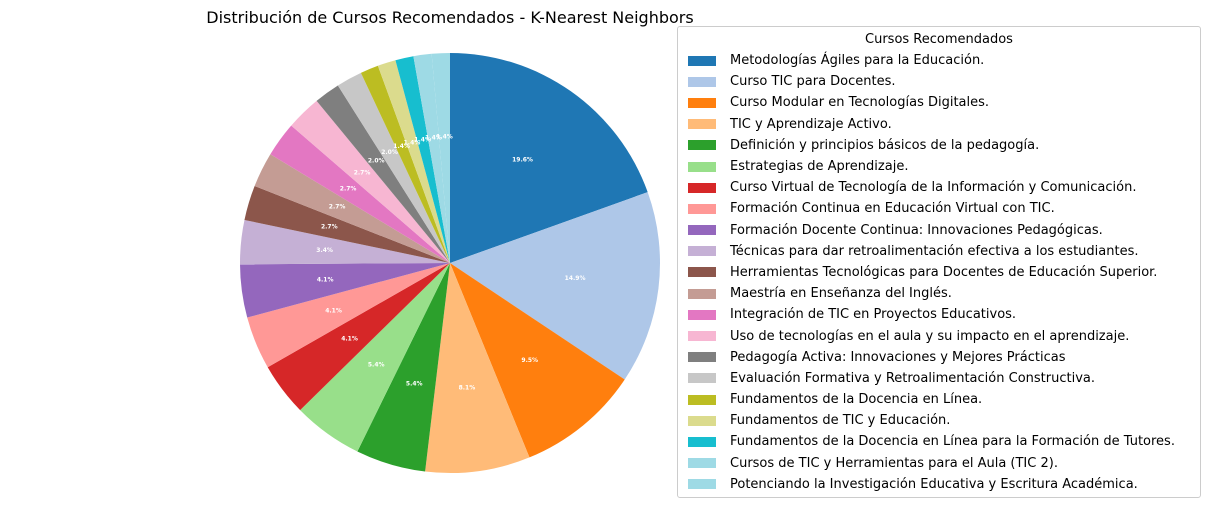 This screenshot has width=1212, height=510. I want to click on legend-item: Fundamentos de TIC y Educación., so click(939, 420).